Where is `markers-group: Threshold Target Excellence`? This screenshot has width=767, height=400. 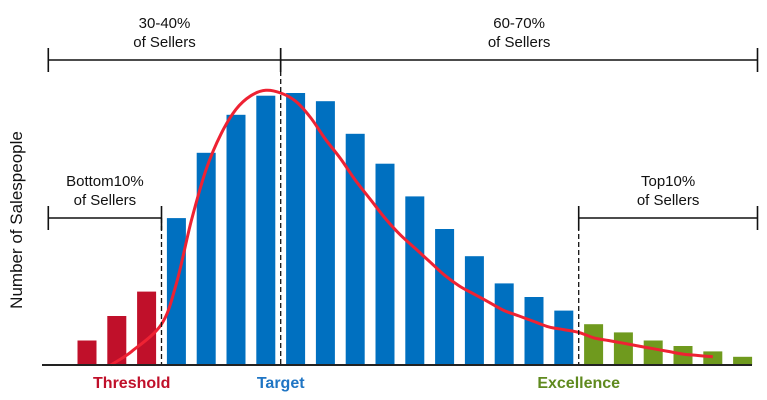 markers-group: Threshold Target Excellence is located at coordinates (356, 383).